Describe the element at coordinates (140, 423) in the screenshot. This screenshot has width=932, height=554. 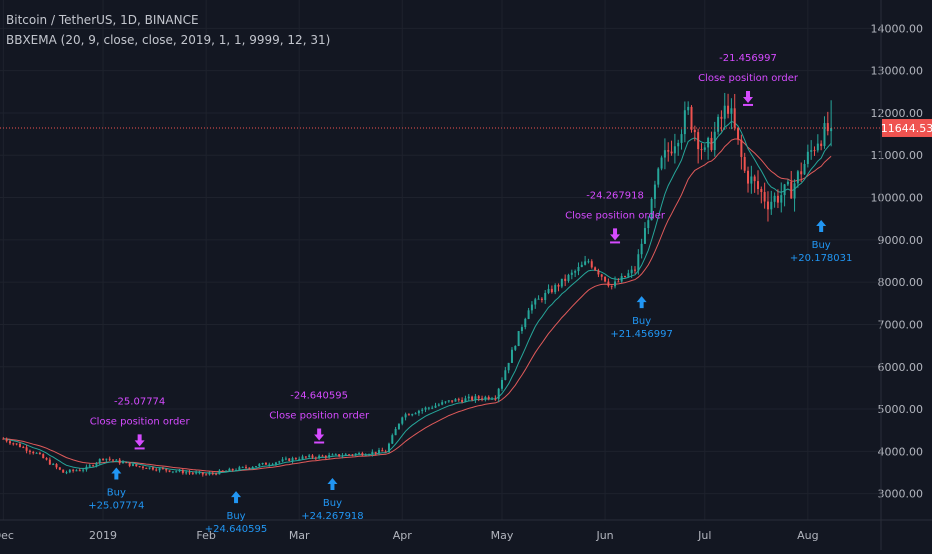
I see `close-signal: -25.07774 Close position order` at that location.